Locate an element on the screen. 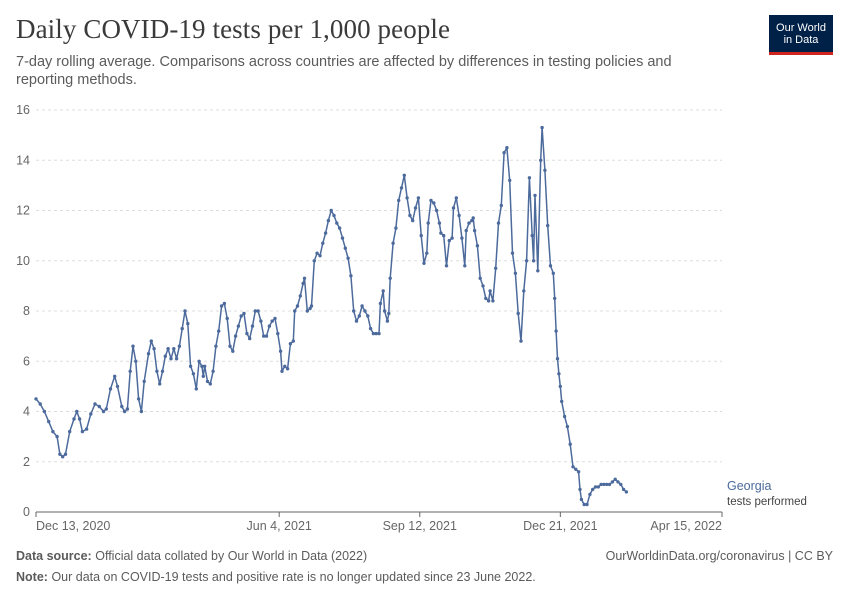  source-url-link: OurWorldinData.org/coronavirus | CC BY is located at coordinates (719, 556).